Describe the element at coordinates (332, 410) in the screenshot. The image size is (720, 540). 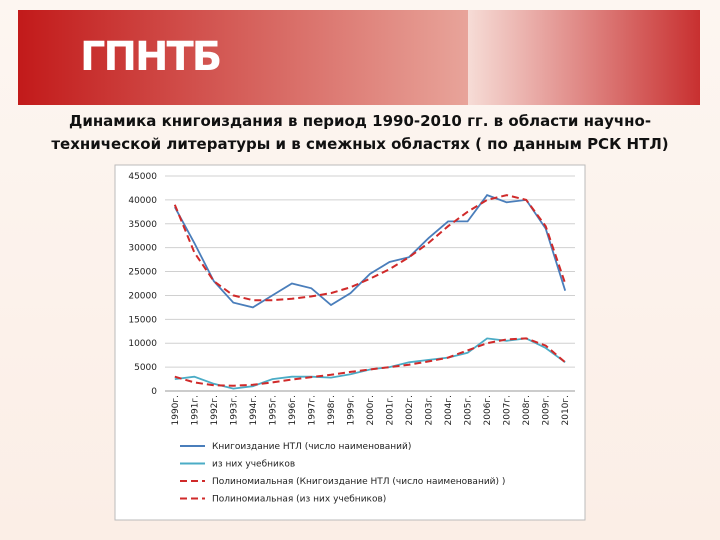
I see `x-tick-label: 1998г.` at that location.